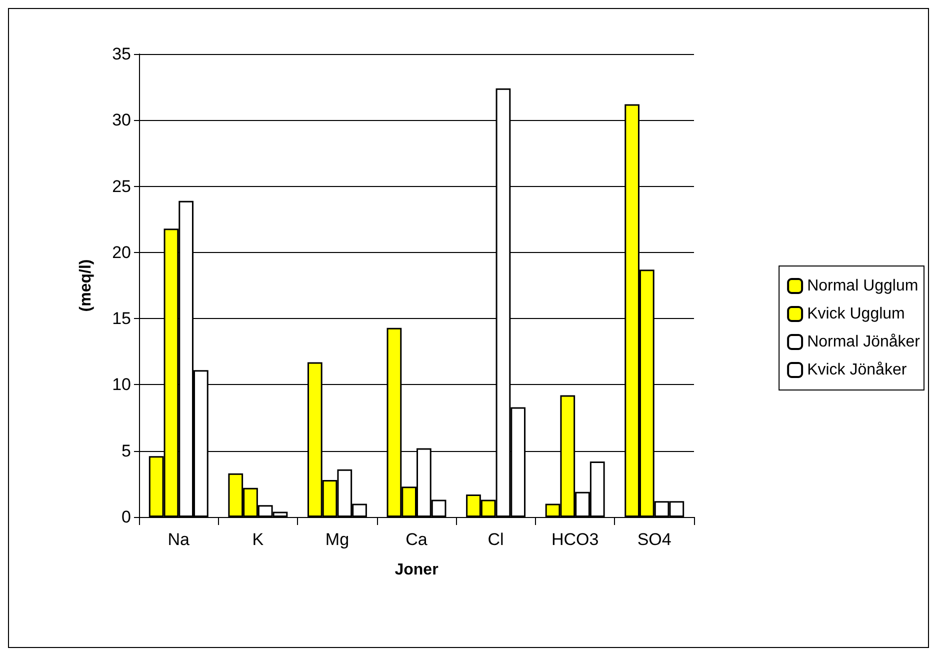  I want to click on x-tick-label: HCO3, so click(575, 539).